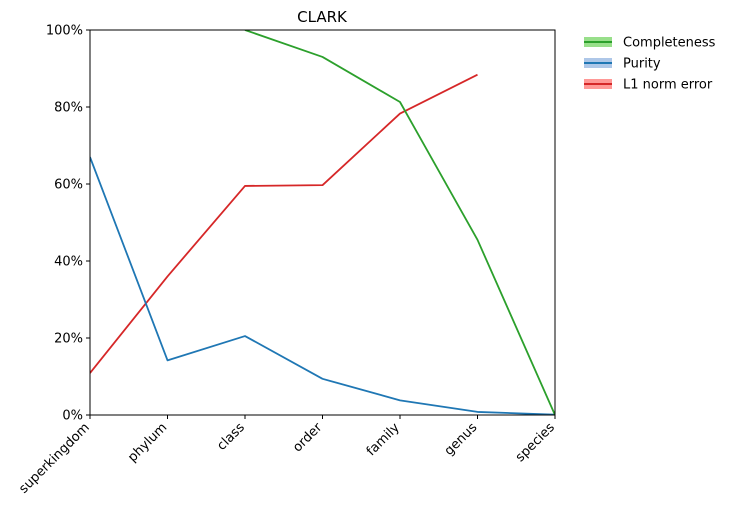 Image resolution: width=737 pixels, height=519 pixels. What do you see at coordinates (461, 439) in the screenshot?
I see `x-tick-label: genus` at bounding box center [461, 439].